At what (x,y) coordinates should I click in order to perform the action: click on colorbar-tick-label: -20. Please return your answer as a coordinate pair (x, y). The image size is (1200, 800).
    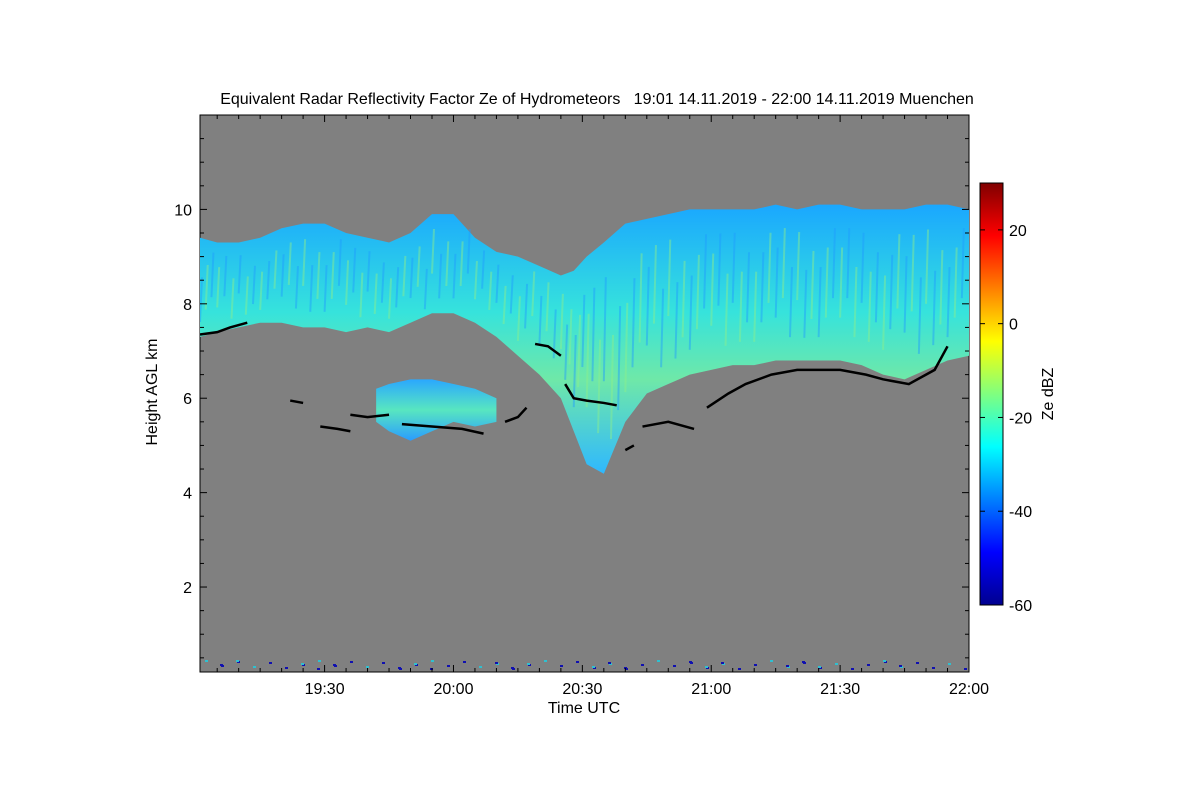
    Looking at the image, I should click on (1020, 418).